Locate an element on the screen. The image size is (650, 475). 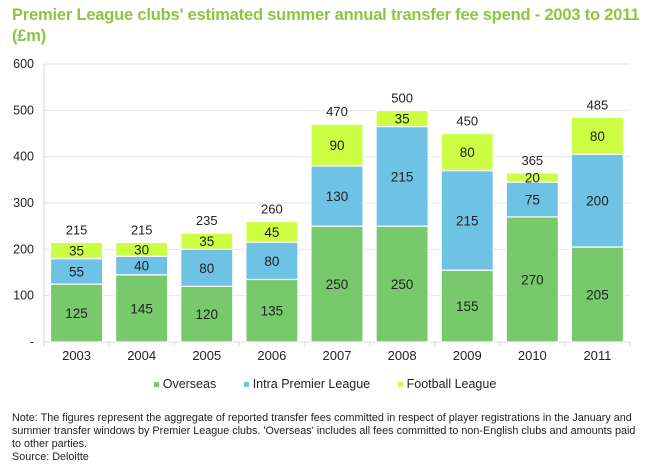
segment-value-label: 155 is located at coordinates (467, 306).